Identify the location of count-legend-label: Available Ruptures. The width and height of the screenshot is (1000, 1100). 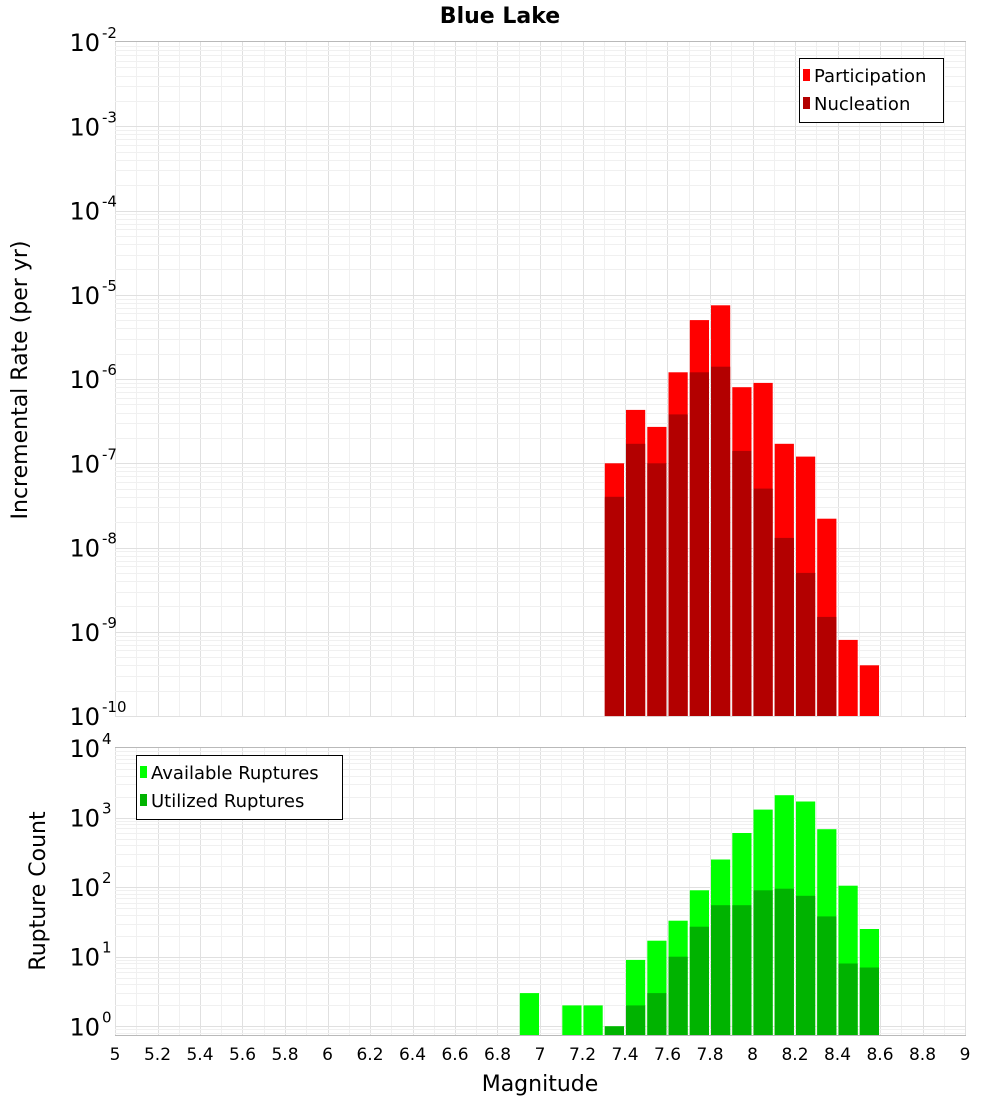
(235, 773).